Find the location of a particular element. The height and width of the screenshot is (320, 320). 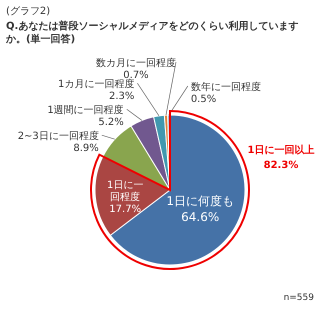

annotation: 1日に一回以上 82.3% is located at coordinates (281, 158).